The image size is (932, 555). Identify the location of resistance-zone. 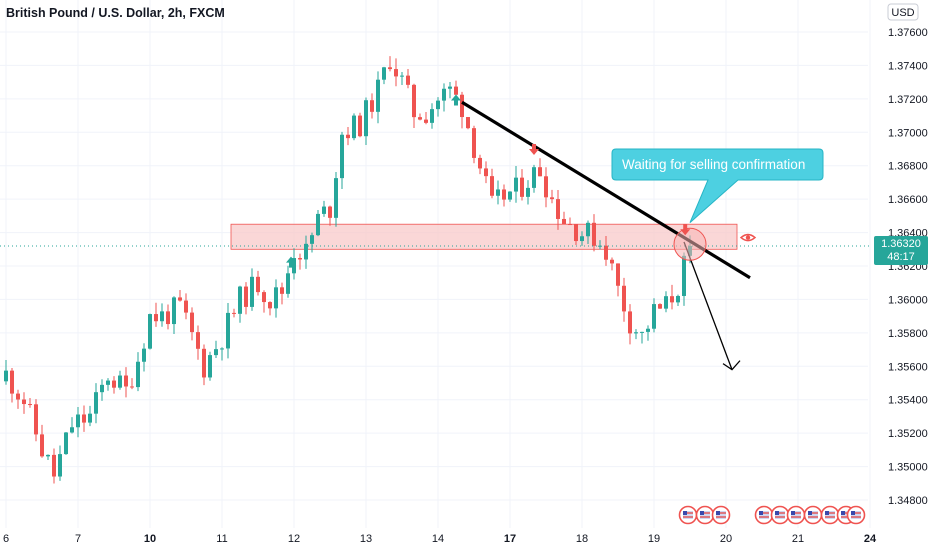
(484, 236).